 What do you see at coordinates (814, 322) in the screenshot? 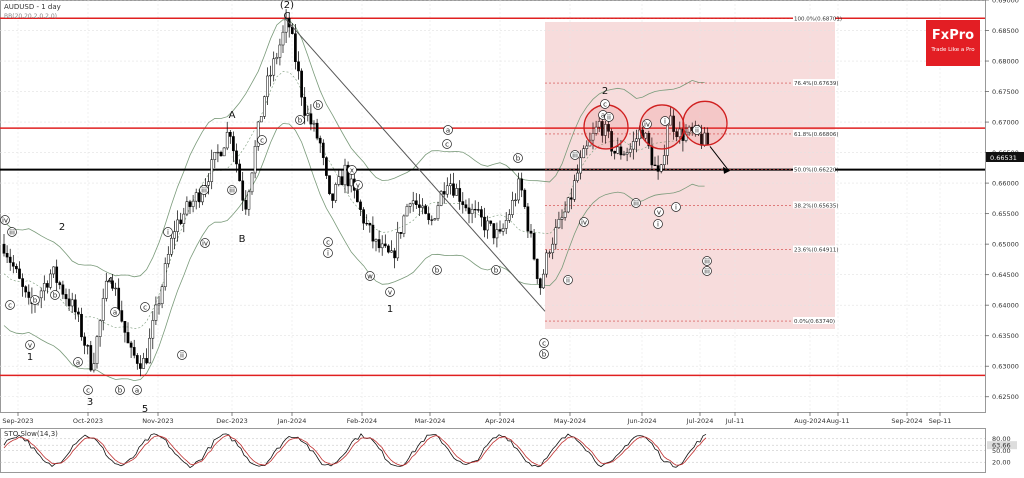
I see `fib-level-label: 0.0%(0.63740)` at bounding box center [814, 322].